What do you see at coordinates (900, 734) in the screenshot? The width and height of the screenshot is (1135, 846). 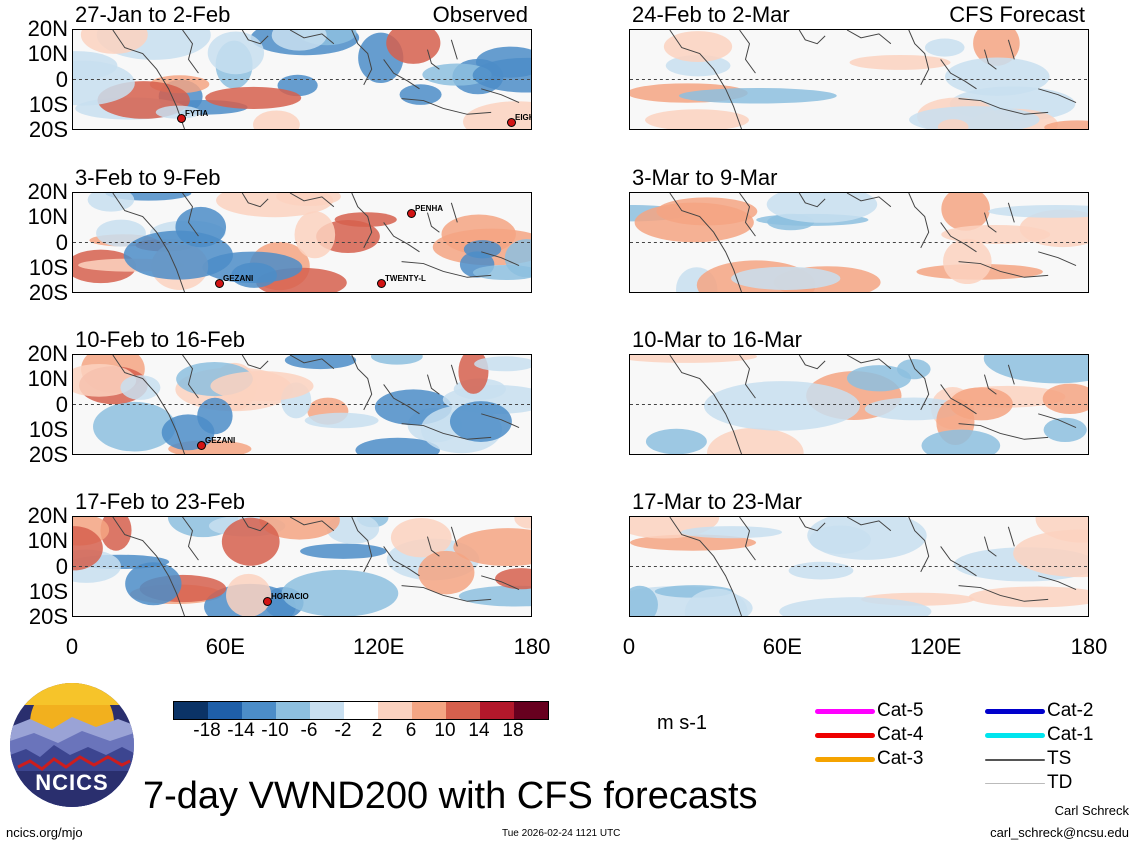 I see `legend-label: Cat-4` at bounding box center [900, 734].